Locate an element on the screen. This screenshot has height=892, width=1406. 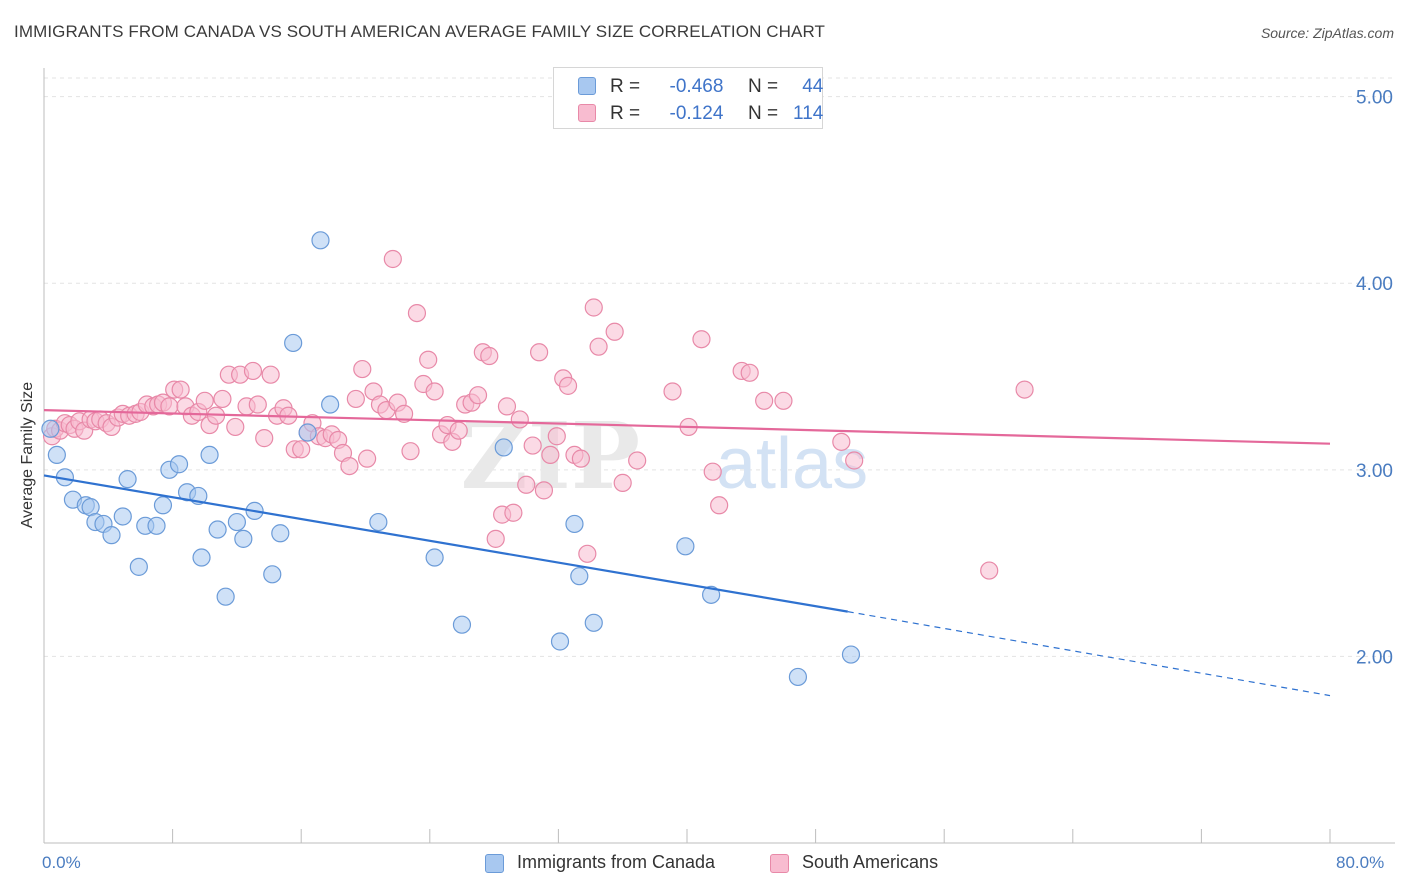
n-value-canada: 44 is located at coordinates (813, 86).